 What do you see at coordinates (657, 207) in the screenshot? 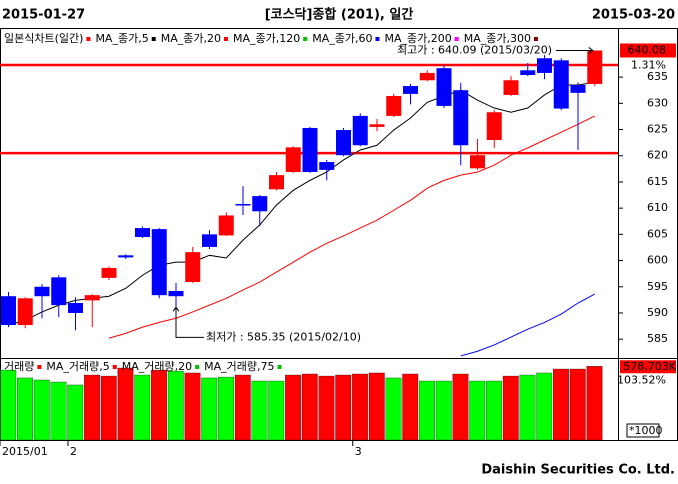
I see `y-tick-label: 610` at bounding box center [657, 207].